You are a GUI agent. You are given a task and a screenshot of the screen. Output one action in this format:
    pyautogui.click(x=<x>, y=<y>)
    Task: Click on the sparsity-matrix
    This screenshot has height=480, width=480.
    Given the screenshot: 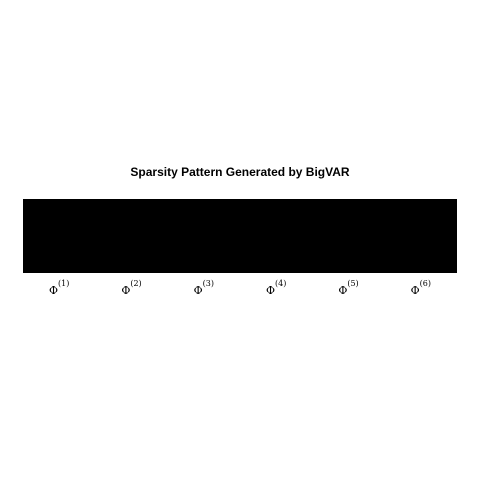 What is the action you would take?
    pyautogui.click(x=240, y=236)
    